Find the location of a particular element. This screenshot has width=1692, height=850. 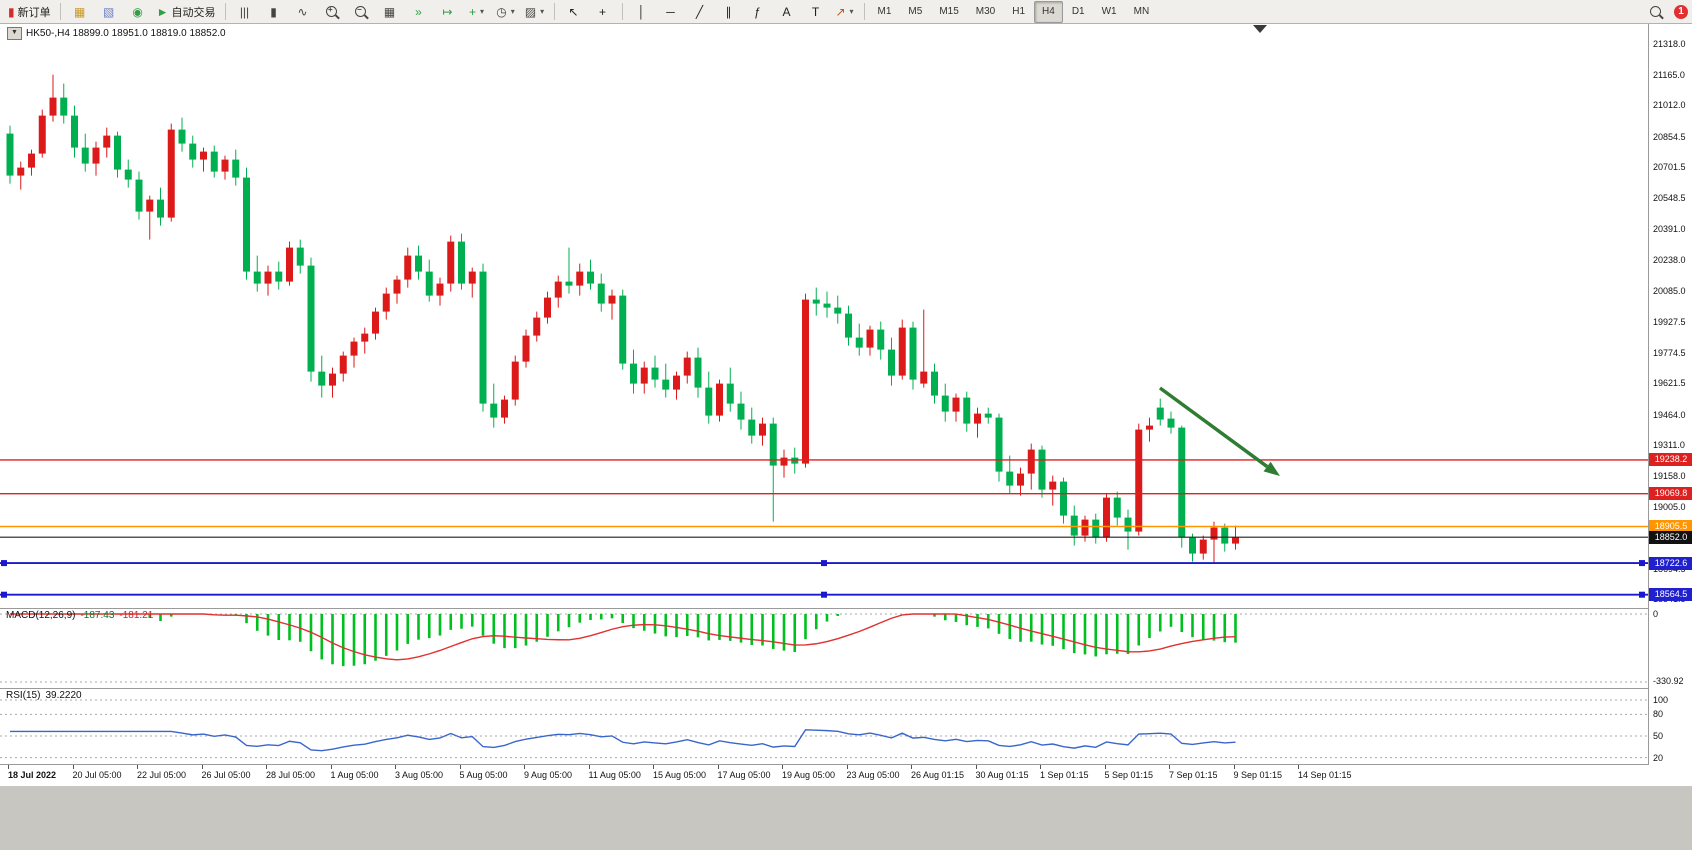

timeframe-m15: M15 is located at coordinates (948, 12).